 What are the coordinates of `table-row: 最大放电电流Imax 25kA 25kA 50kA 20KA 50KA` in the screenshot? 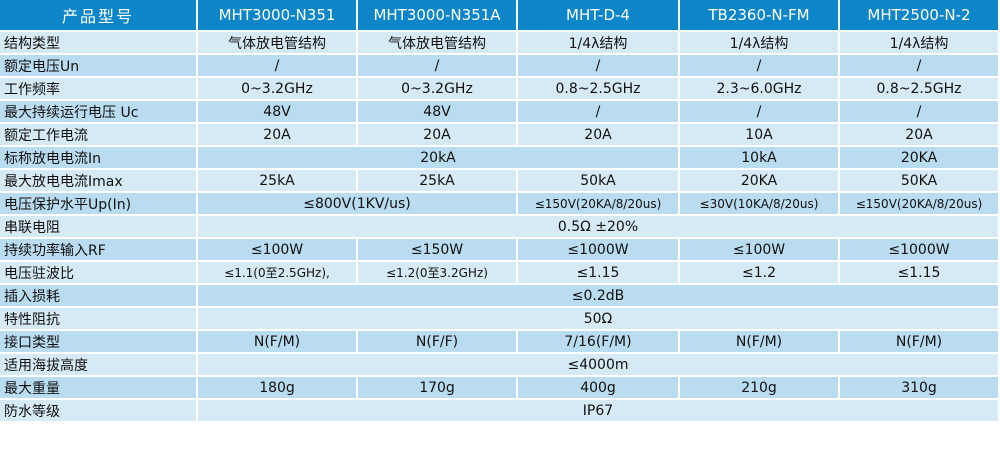 It's located at (500, 181).